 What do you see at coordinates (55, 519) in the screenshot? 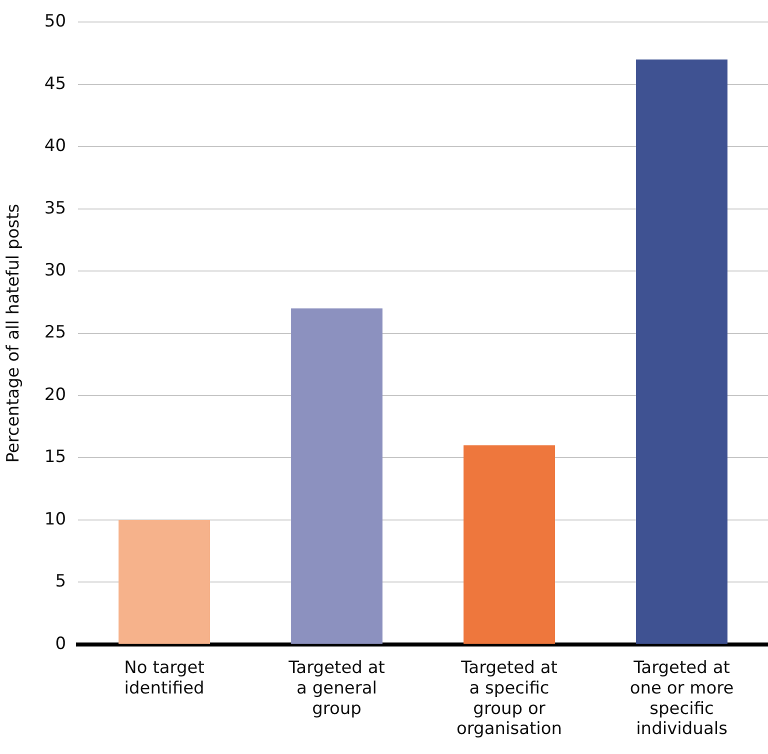
I see `y-tick-label: 10` at bounding box center [55, 519].